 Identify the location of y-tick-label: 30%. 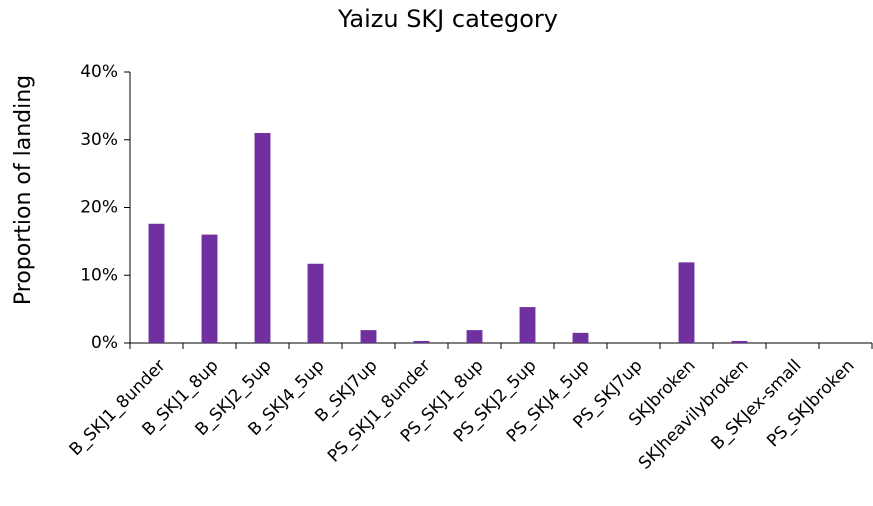
(99, 140).